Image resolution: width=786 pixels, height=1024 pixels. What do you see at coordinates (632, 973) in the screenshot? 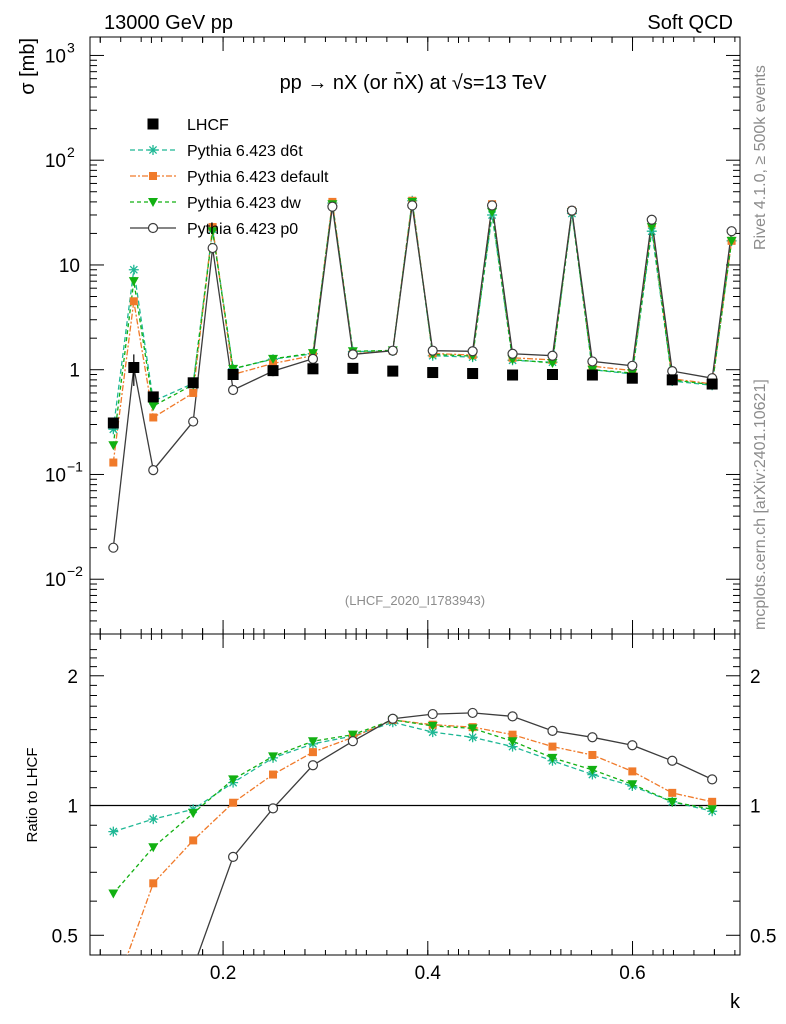
I see `x-tick-label: 0.6` at bounding box center [632, 973].